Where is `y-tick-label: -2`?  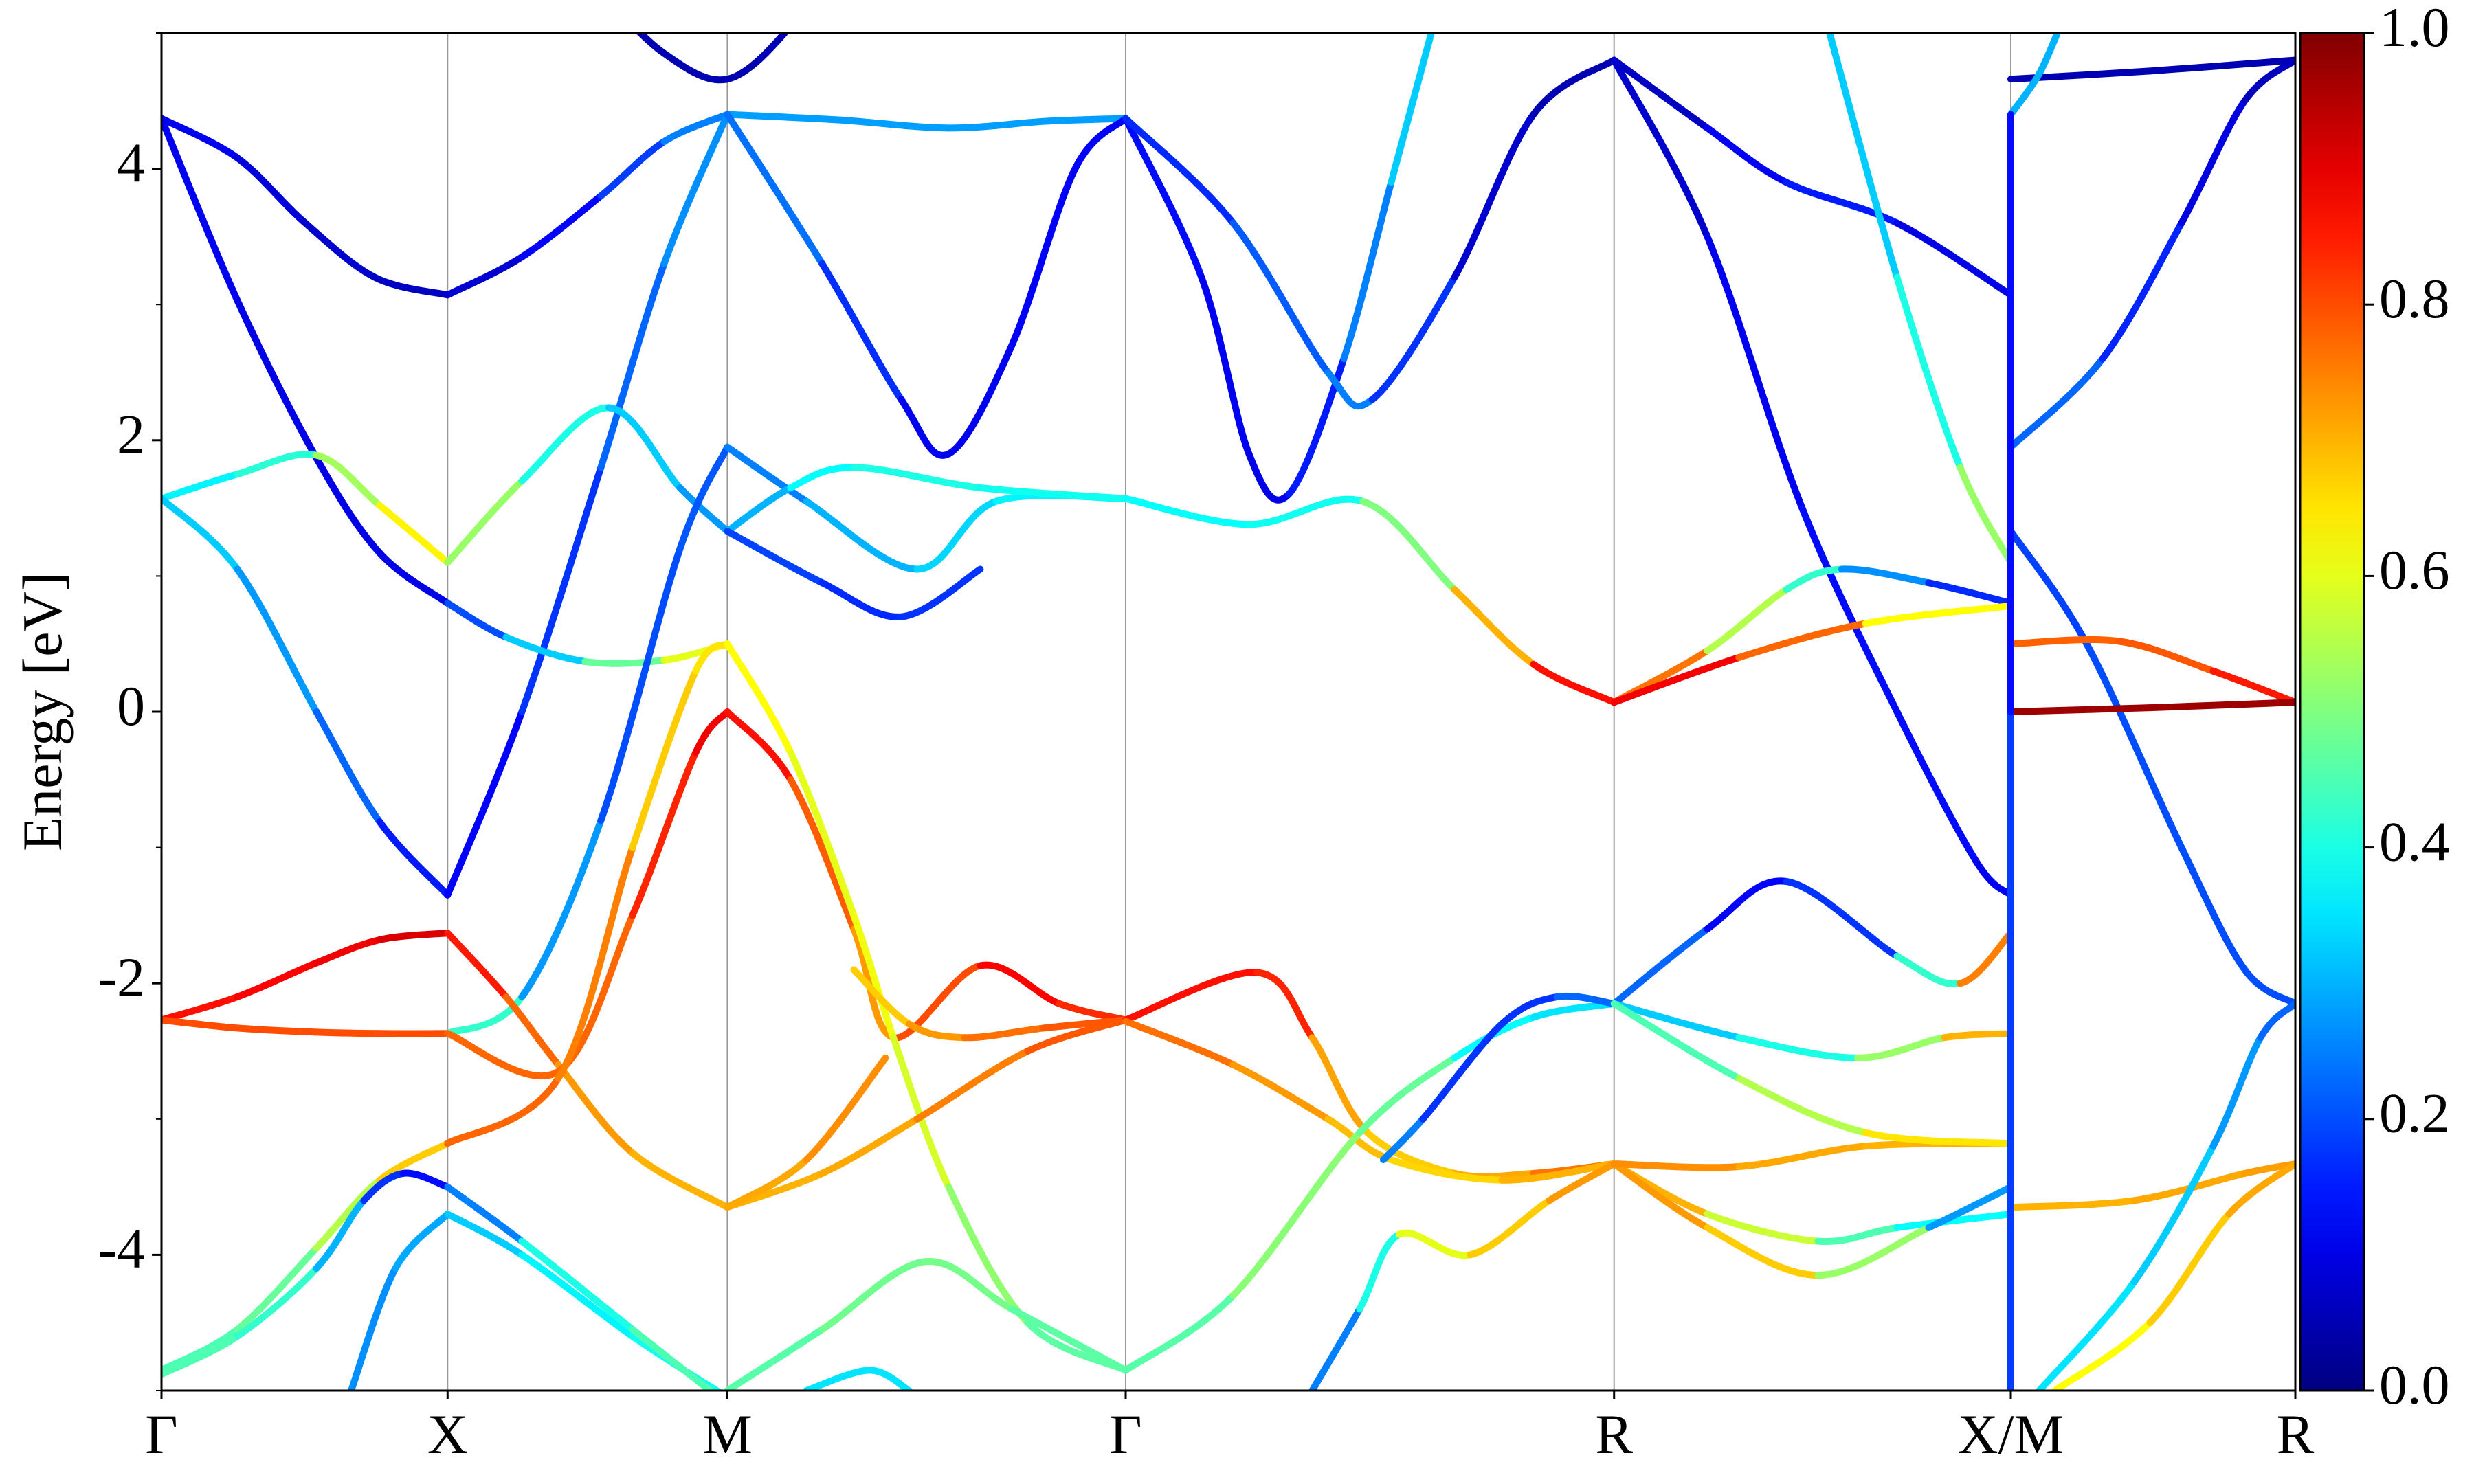 y-tick-label: -2 is located at coordinates (121, 977).